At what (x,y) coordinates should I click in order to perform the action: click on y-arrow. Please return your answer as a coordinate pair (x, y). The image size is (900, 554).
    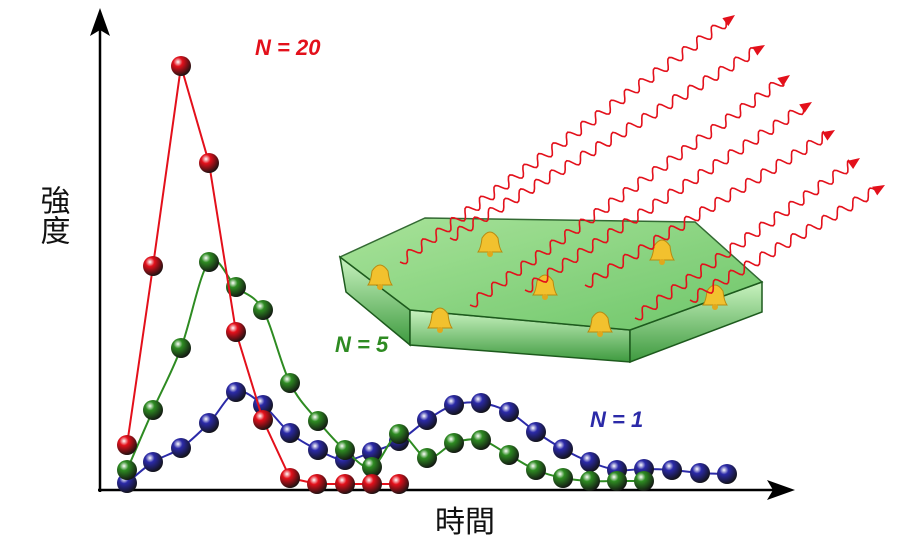
    Looking at the image, I should click on (100, 22).